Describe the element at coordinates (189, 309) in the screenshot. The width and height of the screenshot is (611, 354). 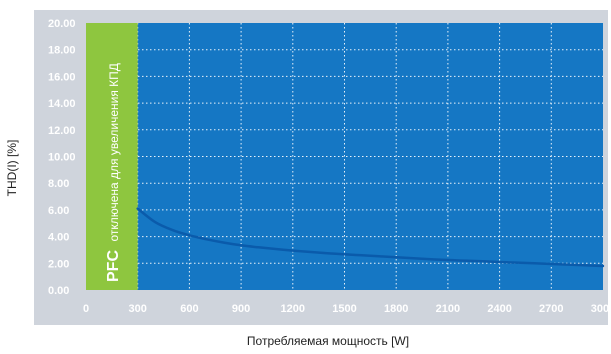
I see `x-tick-label: 600` at that location.